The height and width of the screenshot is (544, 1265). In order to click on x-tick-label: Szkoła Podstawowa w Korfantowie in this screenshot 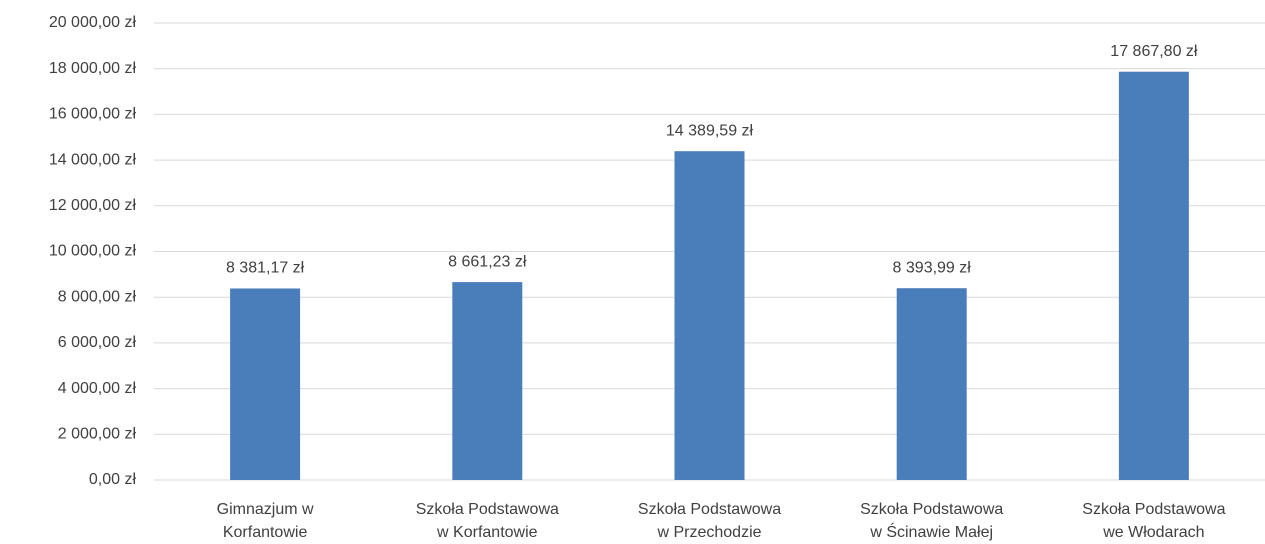, I will do `click(487, 521)`.